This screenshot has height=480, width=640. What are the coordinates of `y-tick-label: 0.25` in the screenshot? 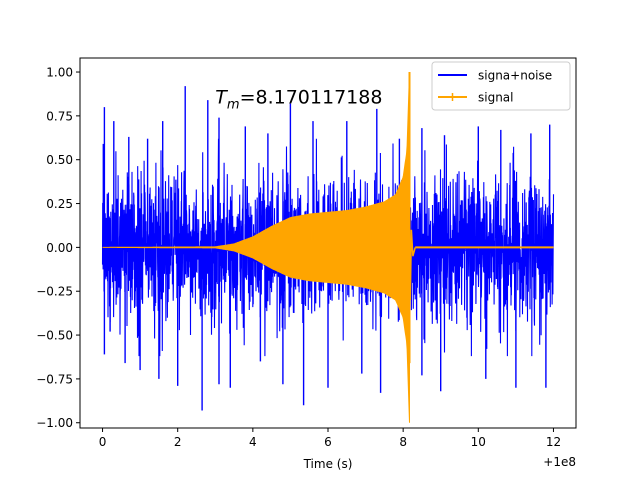 It's located at (59, 204).